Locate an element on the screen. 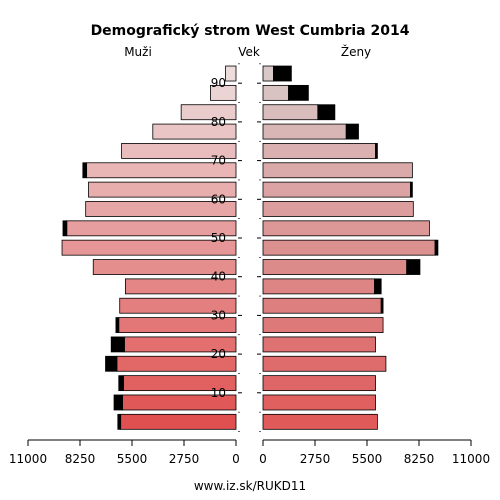 This screenshot has width=500, height=500. age-tick-label-70: 70 is located at coordinates (218, 161).